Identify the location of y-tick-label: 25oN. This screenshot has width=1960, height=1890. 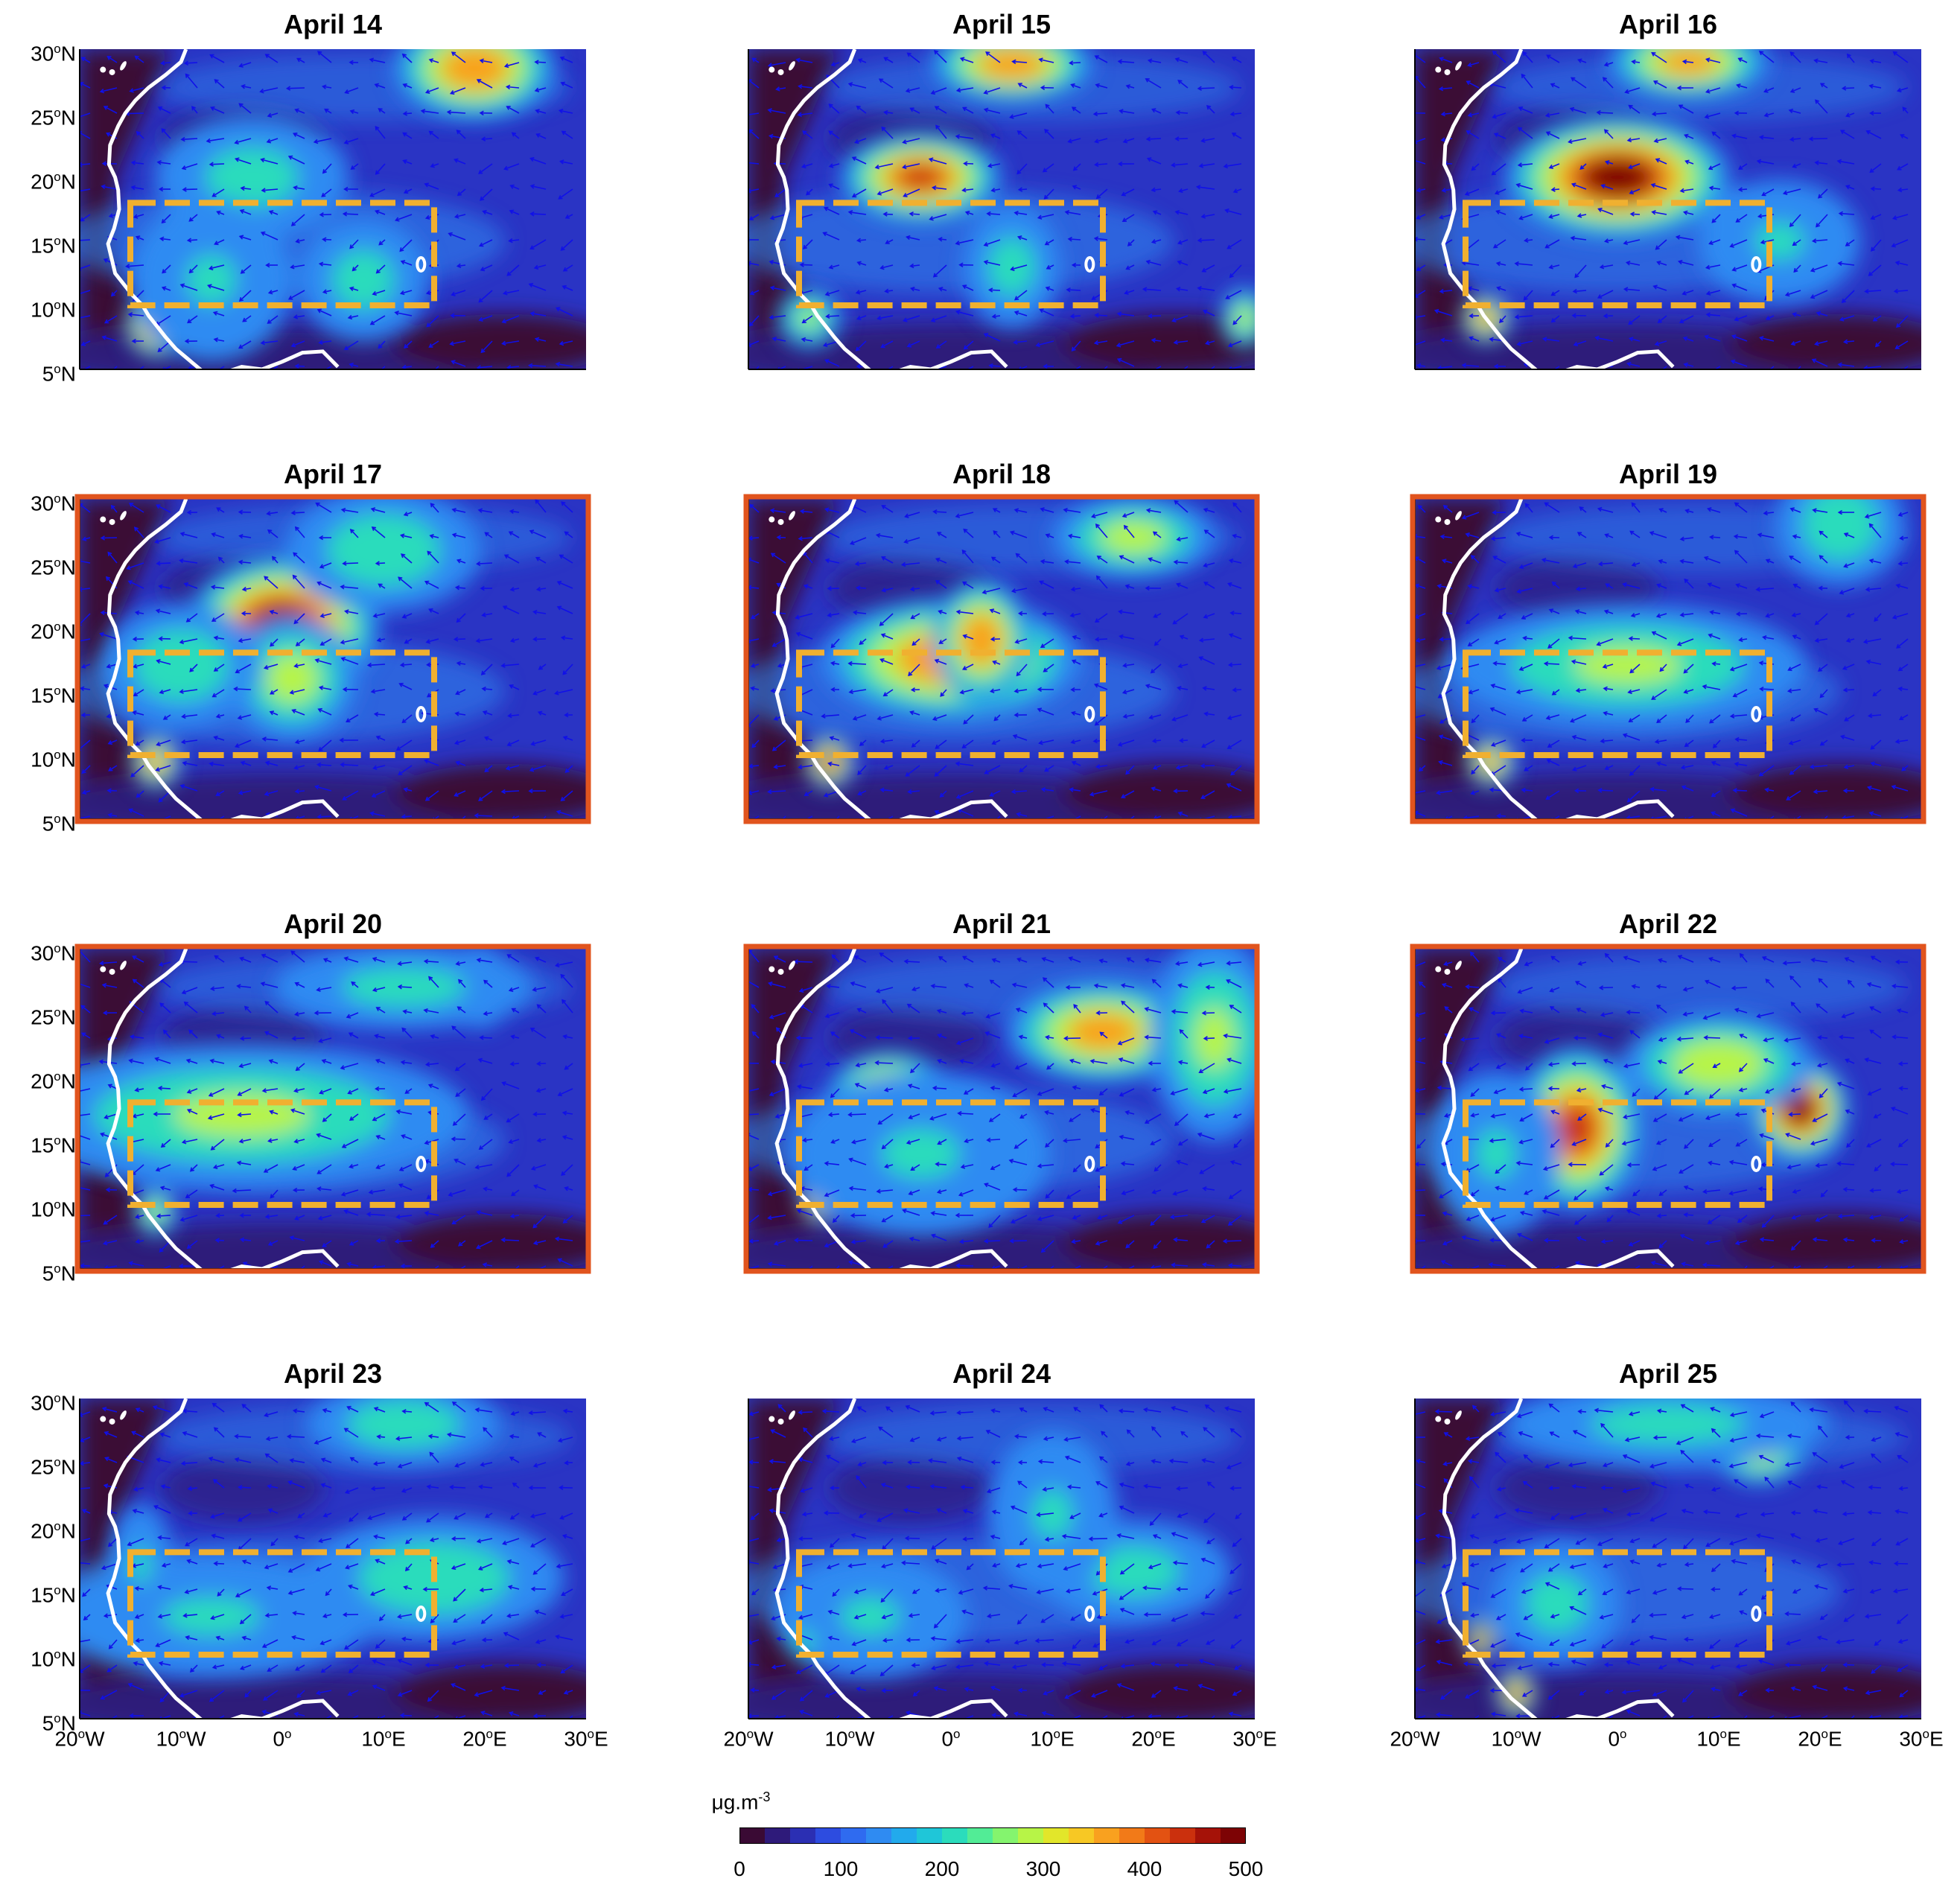
(40, 565).